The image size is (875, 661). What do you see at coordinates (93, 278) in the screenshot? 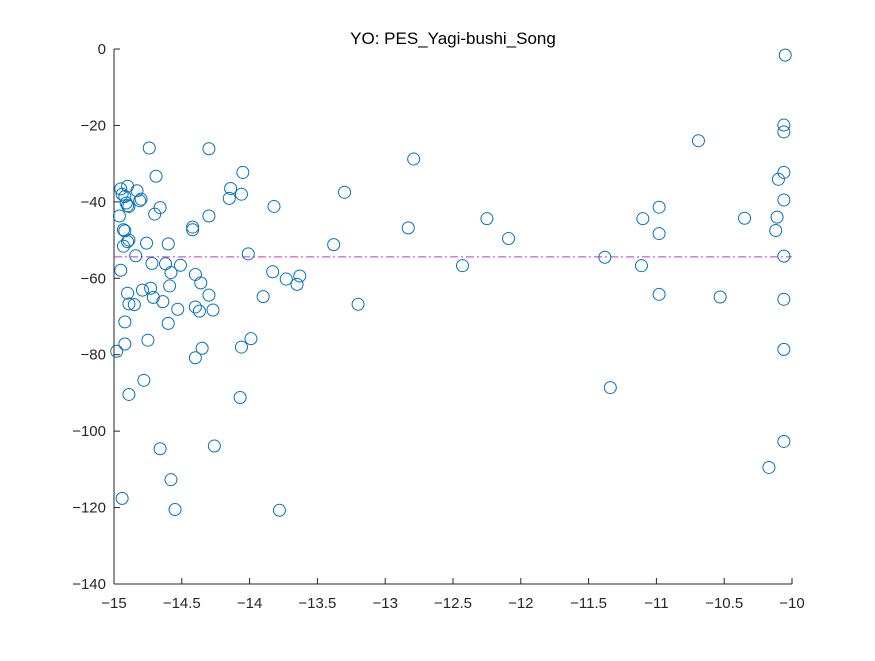
I see `y-tick-label: −60` at bounding box center [93, 278].